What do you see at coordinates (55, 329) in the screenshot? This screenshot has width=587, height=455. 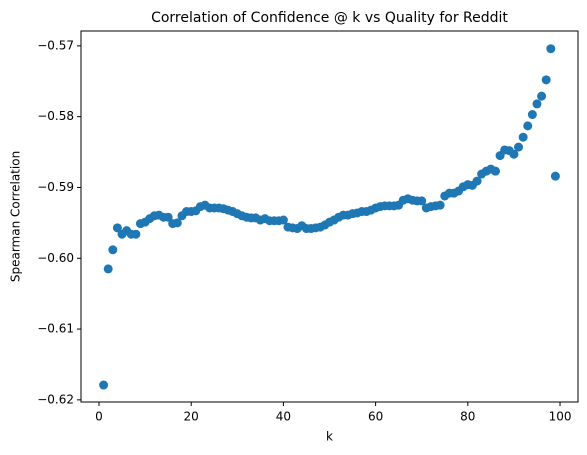 I see `y-tick-label: −0.61` at bounding box center [55, 329].